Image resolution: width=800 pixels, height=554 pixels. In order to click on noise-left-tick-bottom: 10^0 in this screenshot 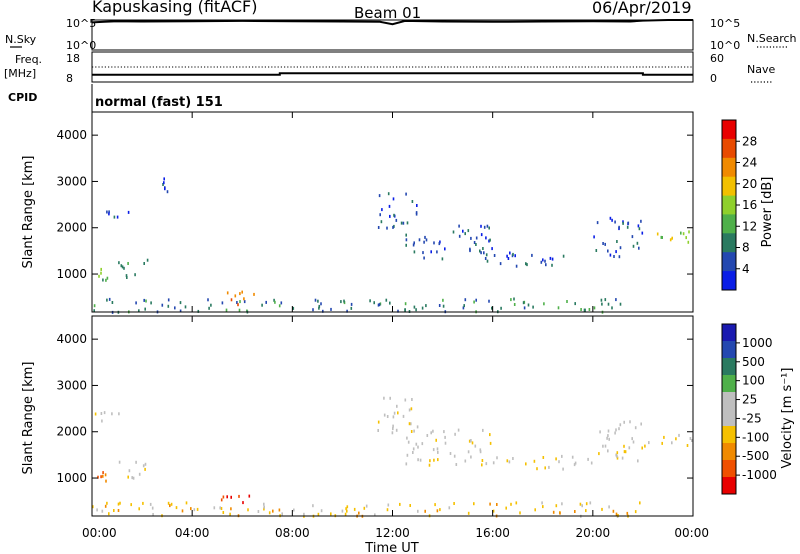, I will do `click(81, 45)`.